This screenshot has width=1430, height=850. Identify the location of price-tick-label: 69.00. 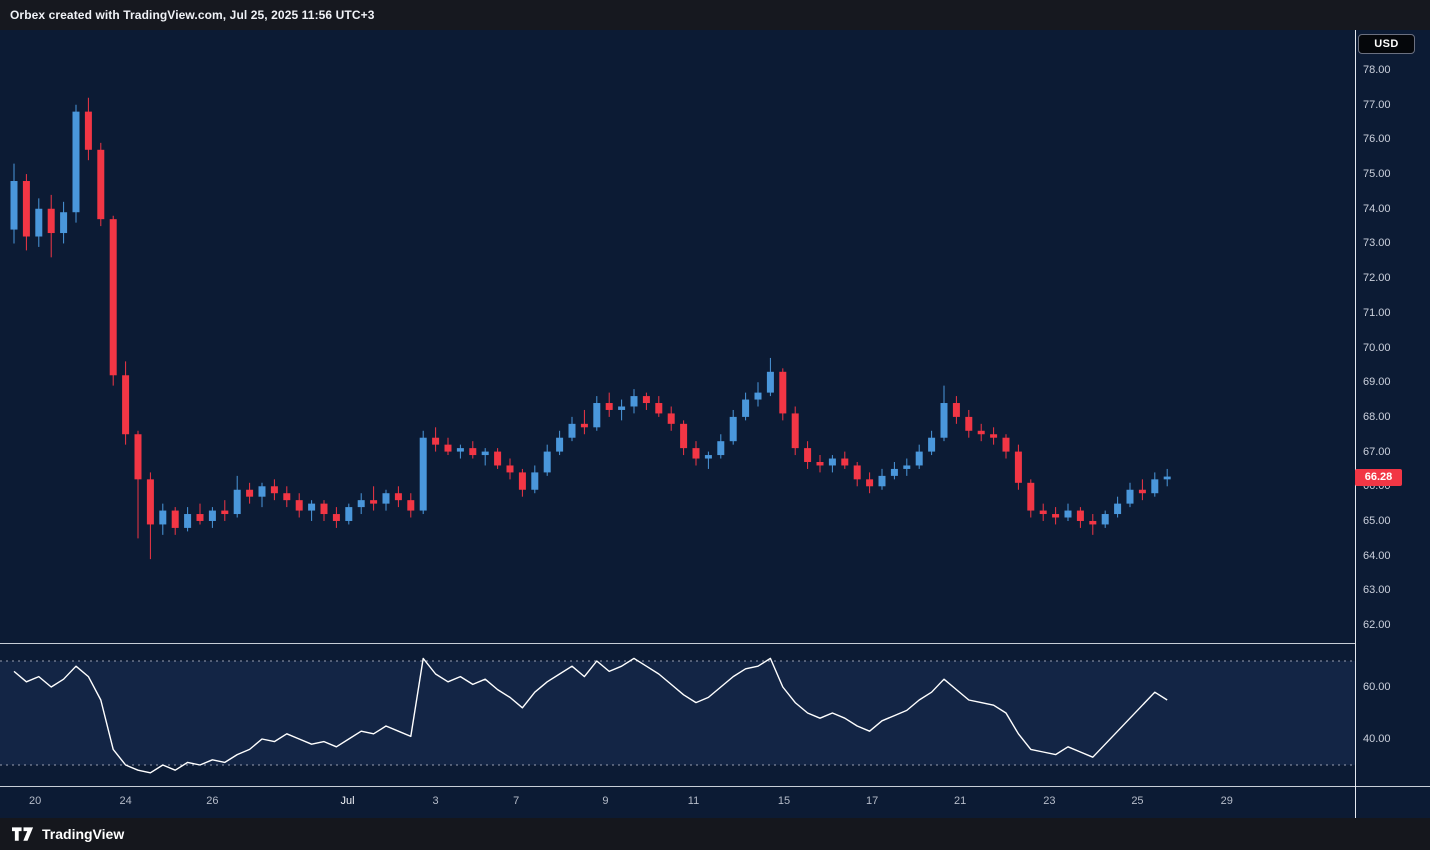
(1377, 382).